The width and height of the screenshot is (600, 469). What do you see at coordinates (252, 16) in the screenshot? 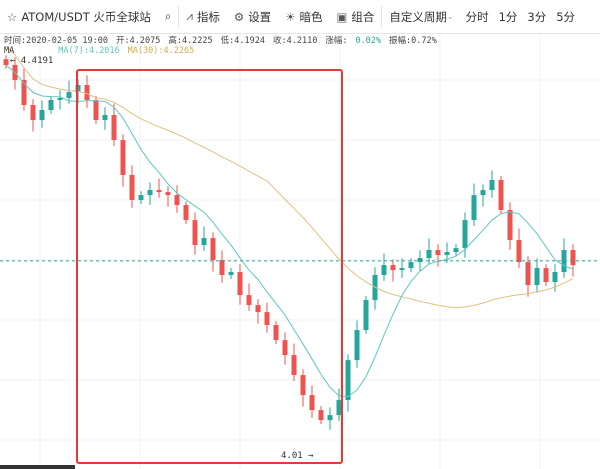
I see `settings-button: ⚙ 设置` at bounding box center [252, 16].